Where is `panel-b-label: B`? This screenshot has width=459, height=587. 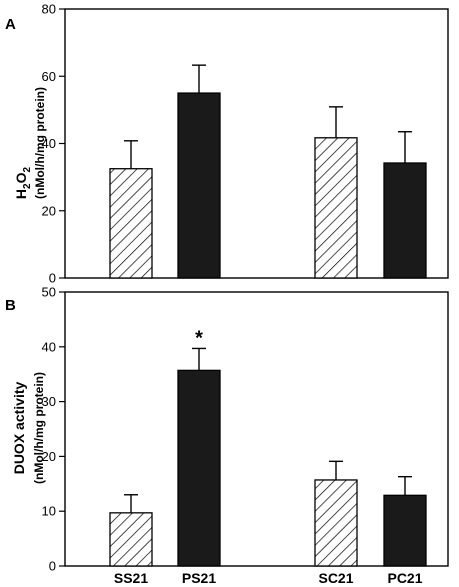
panel-b-label: B is located at coordinates (10, 305).